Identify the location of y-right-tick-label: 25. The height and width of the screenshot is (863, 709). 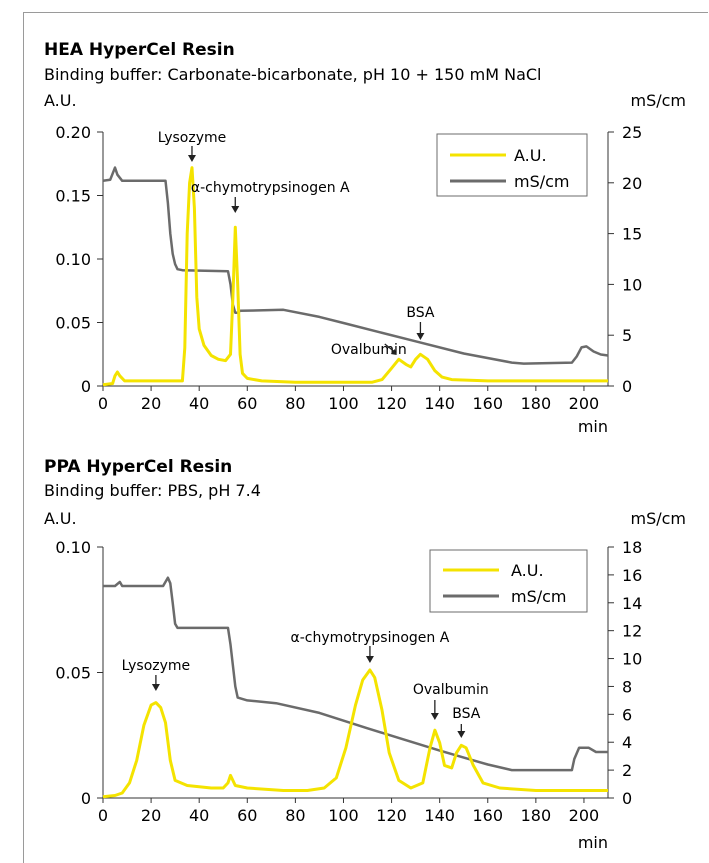
(632, 132).